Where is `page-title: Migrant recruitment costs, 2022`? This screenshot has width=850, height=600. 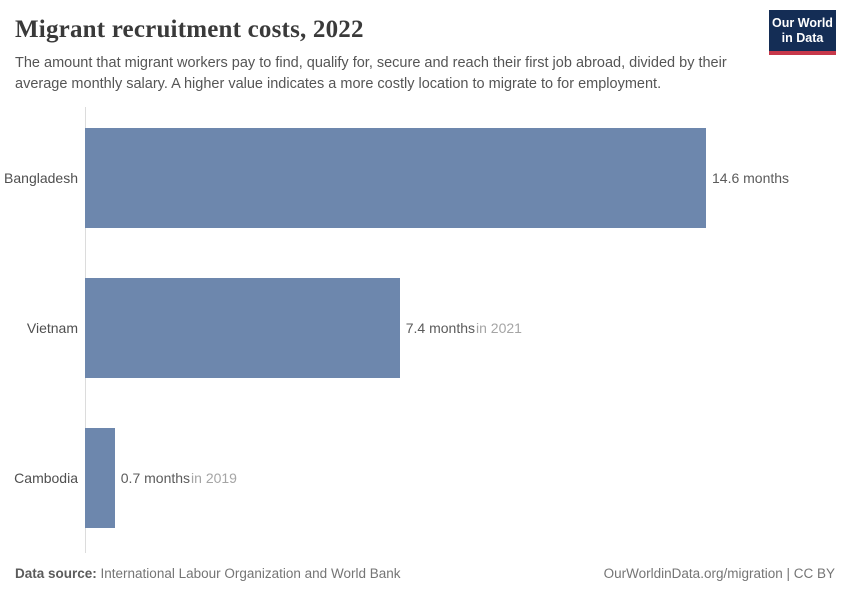 page-title: Migrant recruitment costs, 2022 is located at coordinates (189, 29).